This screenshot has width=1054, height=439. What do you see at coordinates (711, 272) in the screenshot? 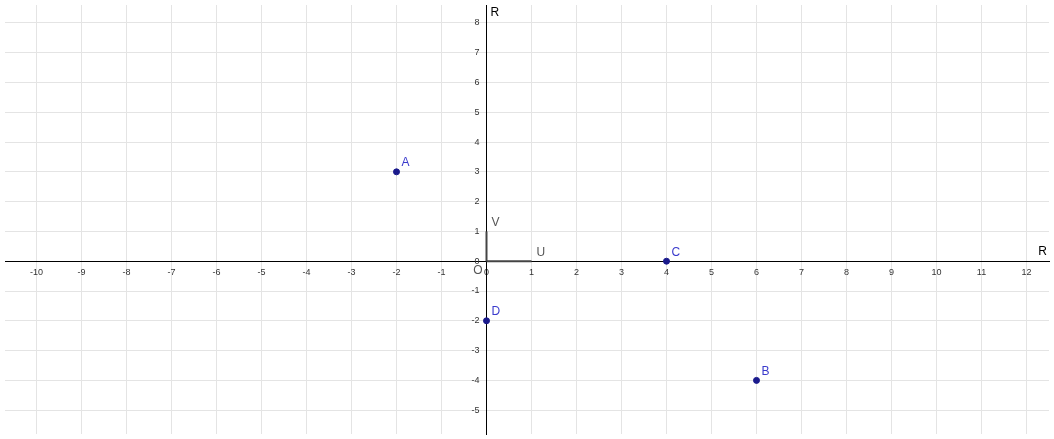
I see `x-tick-label: 5` at bounding box center [711, 272].